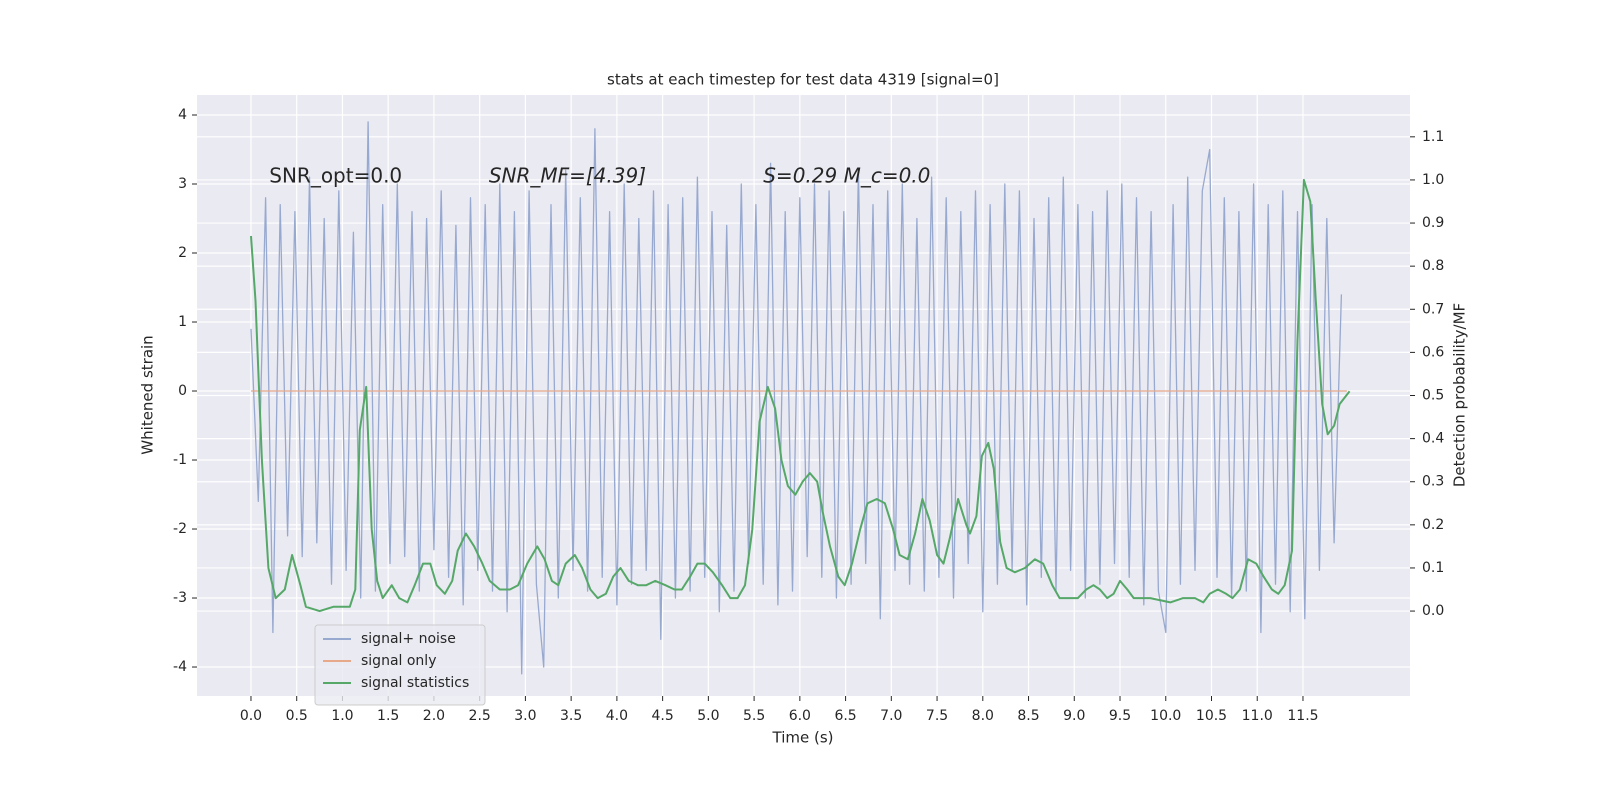 This screenshot has width=1600, height=804. What do you see at coordinates (1433, 611) in the screenshot?
I see `y2-tick-label: 0.0` at bounding box center [1433, 611].